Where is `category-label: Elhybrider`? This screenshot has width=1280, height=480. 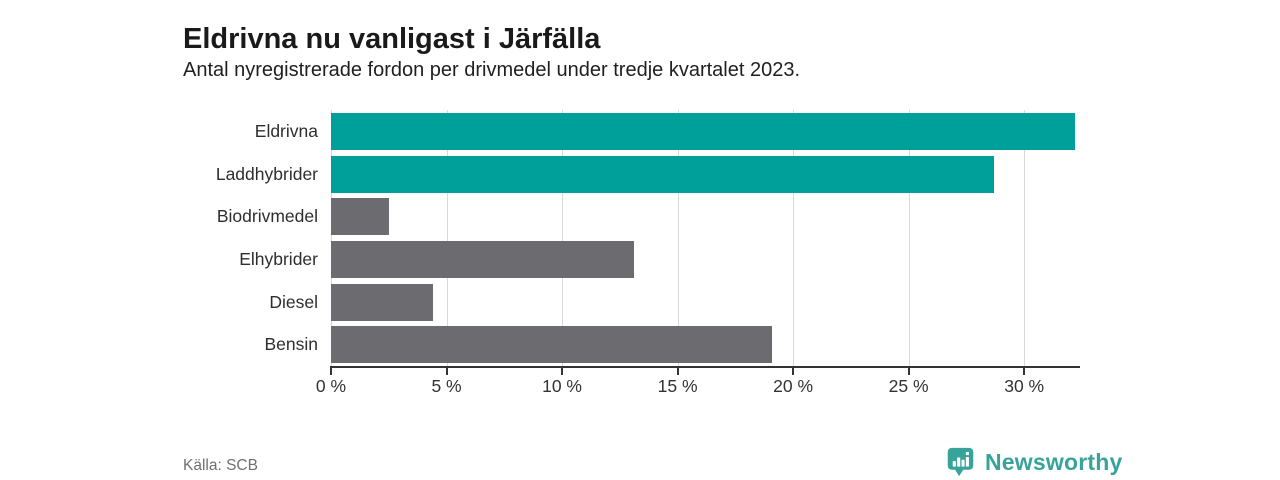
category-label: Elhybrider is located at coordinates (278, 259).